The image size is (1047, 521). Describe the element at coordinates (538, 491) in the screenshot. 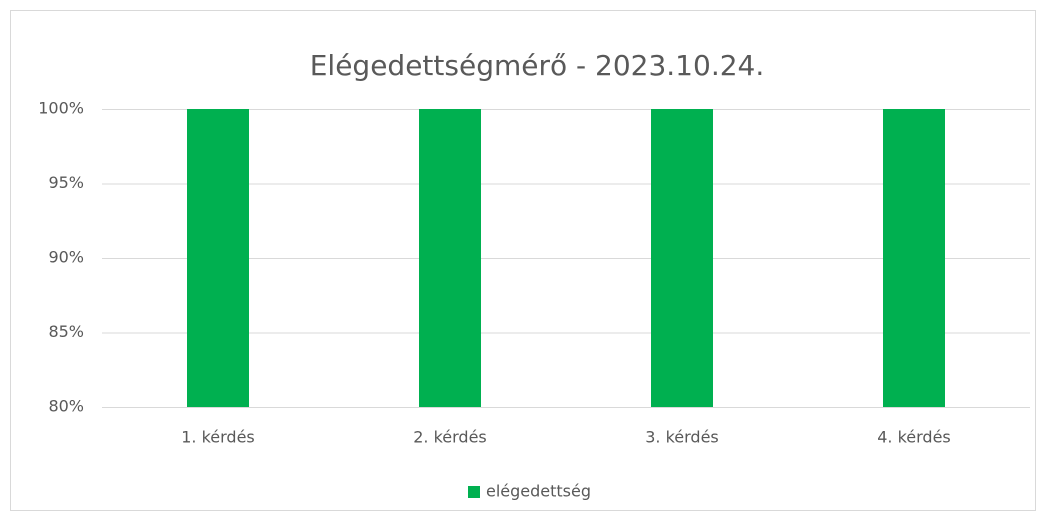

I see `legend-label: elégedettség` at that location.